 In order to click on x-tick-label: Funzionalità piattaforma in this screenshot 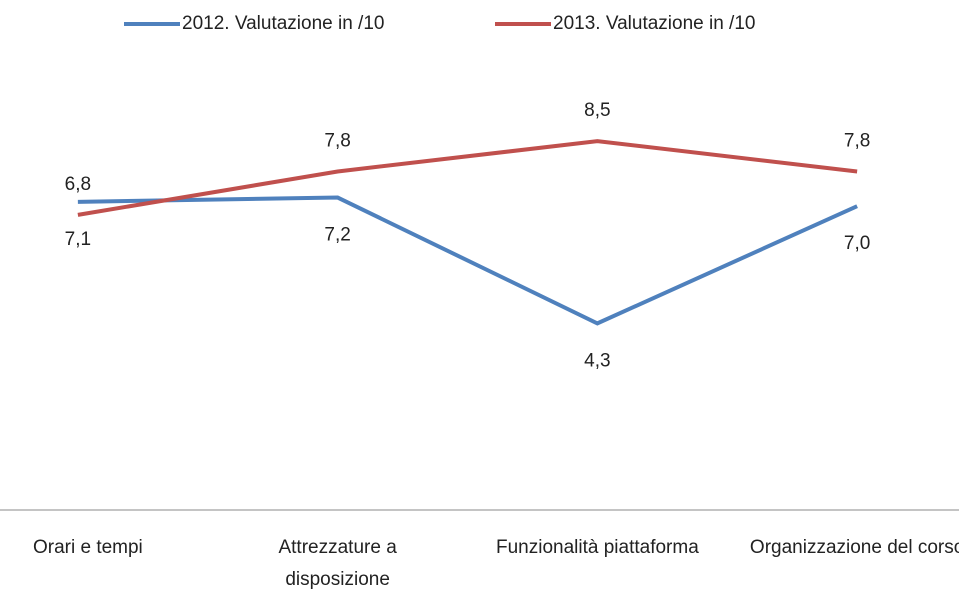, I will do `click(597, 547)`.